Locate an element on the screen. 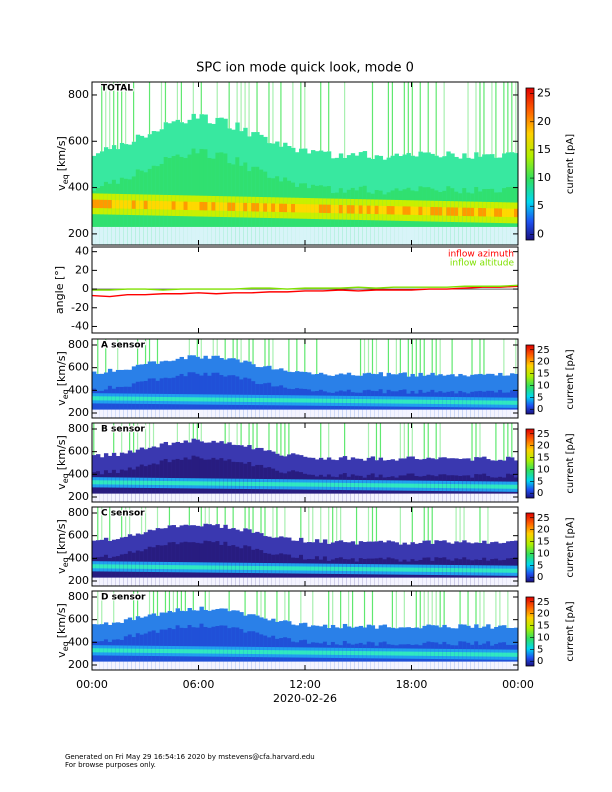 This screenshot has height=792, width=612. y-axis-label-main: v is located at coordinates (61, 402).